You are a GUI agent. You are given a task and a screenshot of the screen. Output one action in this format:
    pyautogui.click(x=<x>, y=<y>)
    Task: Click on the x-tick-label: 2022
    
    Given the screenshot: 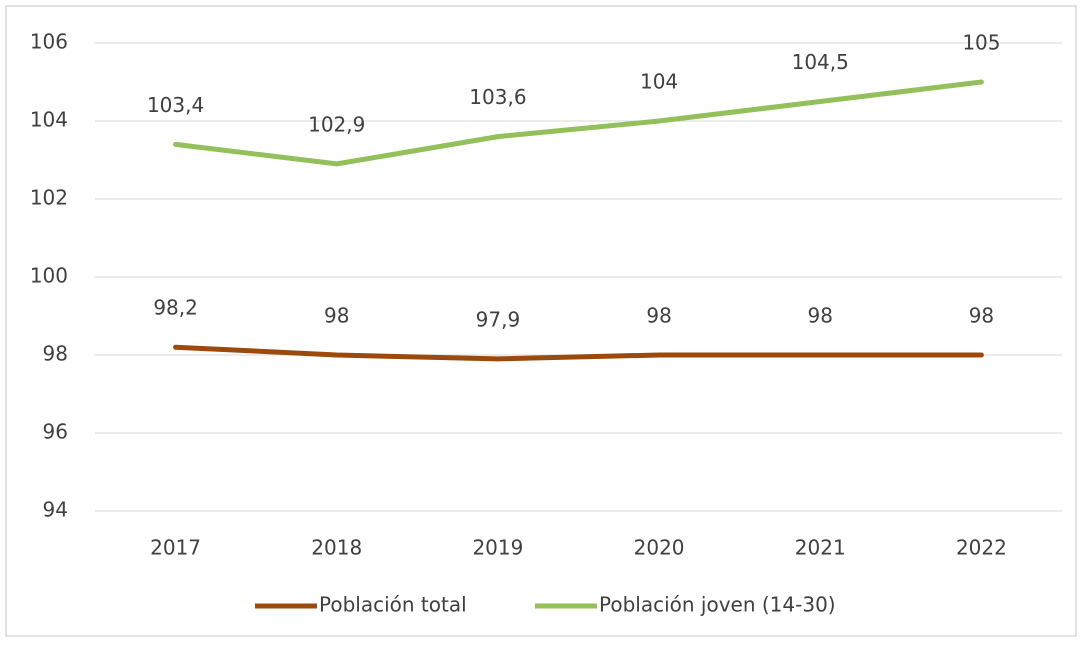 What is the action you would take?
    pyautogui.click(x=981, y=548)
    